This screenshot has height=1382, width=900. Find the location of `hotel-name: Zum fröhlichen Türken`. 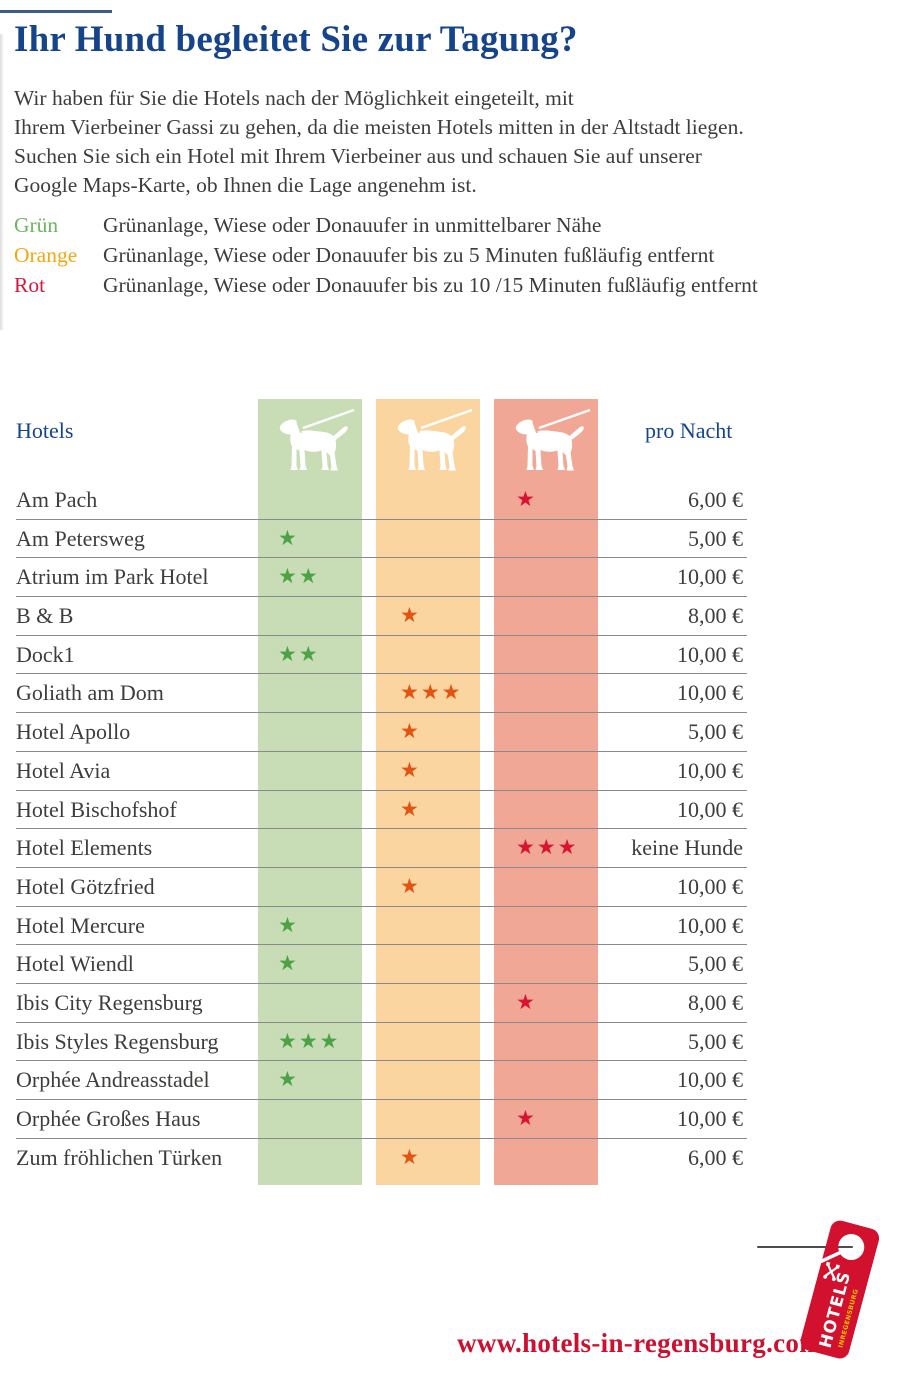

hotel-name: Zum fröhlichen Türken is located at coordinates (119, 1157).